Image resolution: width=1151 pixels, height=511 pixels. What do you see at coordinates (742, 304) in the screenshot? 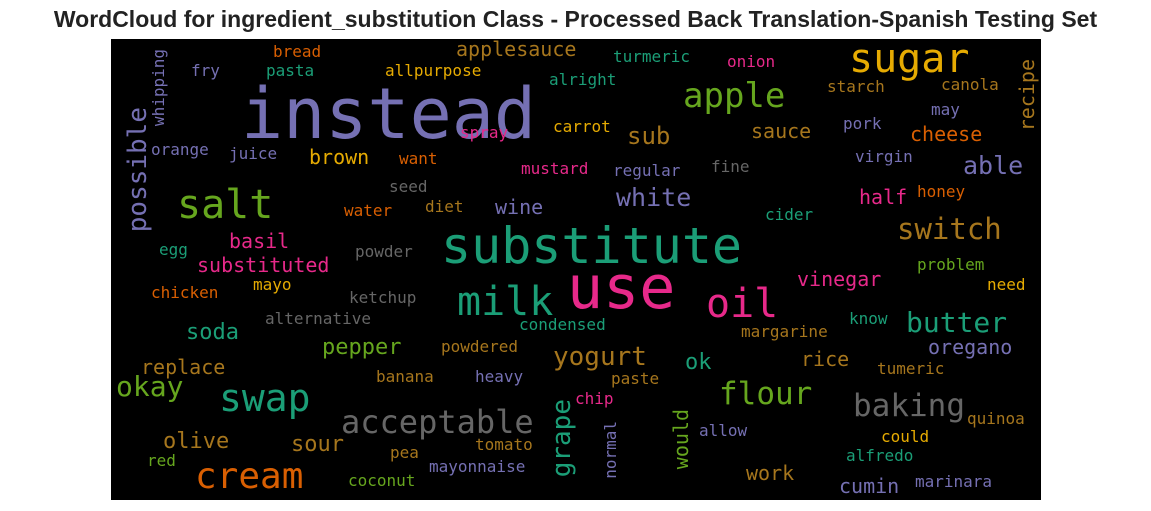
I see `word-oil: oil` at bounding box center [742, 304].